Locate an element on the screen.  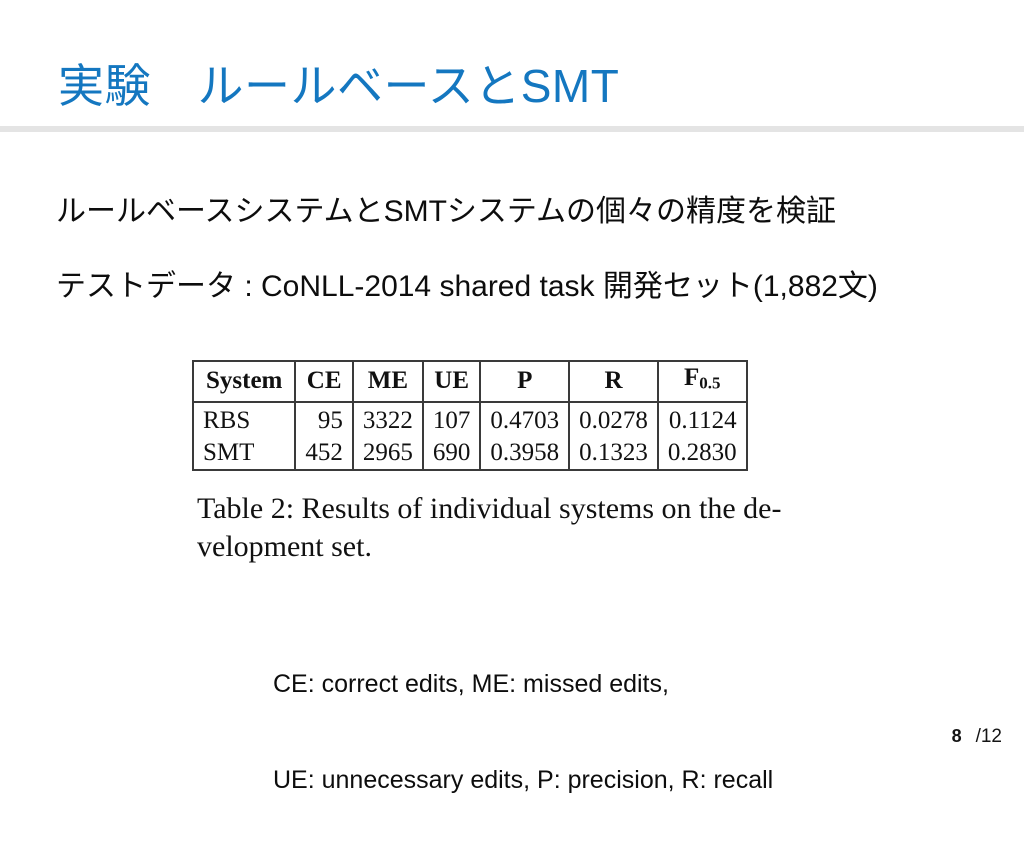
cell-me: 3322 is located at coordinates (387, 419).